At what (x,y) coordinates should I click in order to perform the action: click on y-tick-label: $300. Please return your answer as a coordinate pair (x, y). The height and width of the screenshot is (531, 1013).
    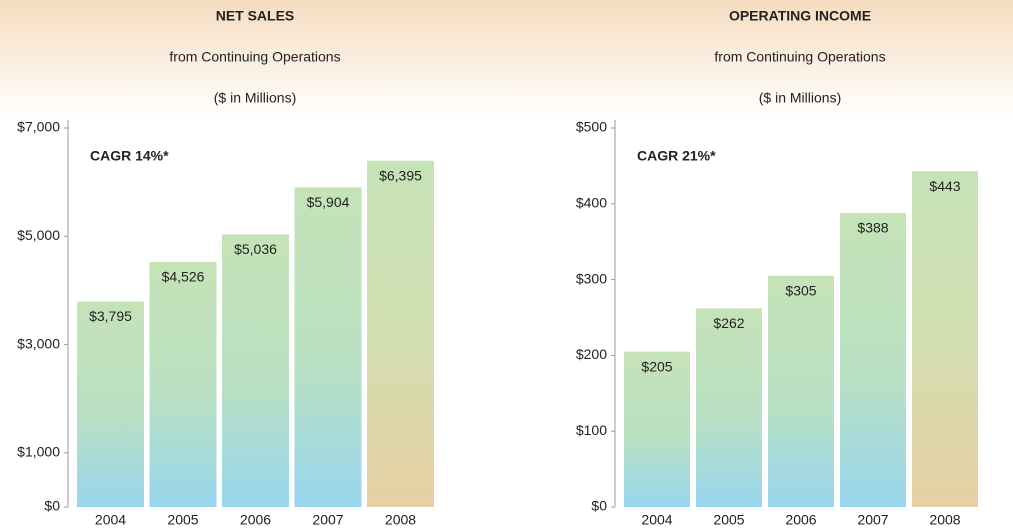
    Looking at the image, I should click on (591, 278).